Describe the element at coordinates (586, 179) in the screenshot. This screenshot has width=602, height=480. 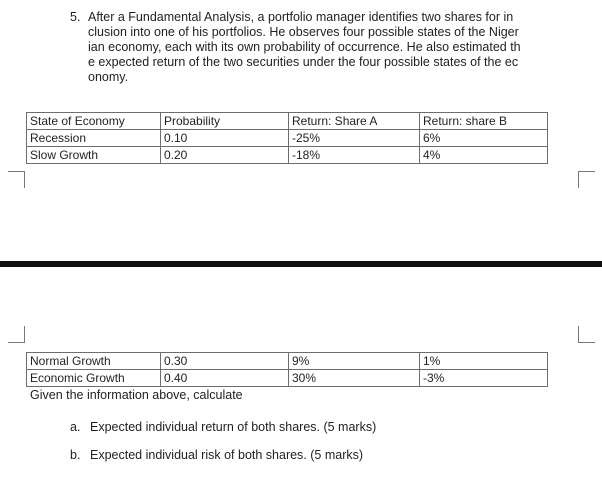
I see `crop-mark-top-right` at that location.